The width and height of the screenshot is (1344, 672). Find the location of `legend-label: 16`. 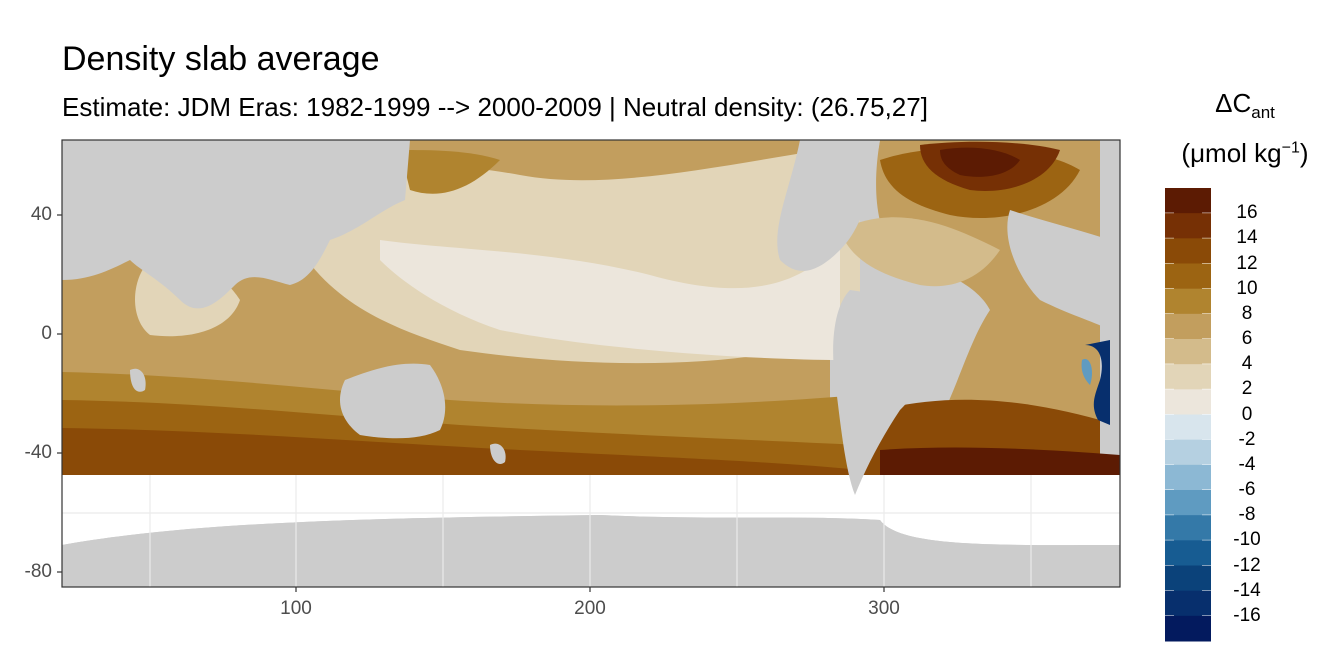

legend-label: 16 is located at coordinates (1247, 213).